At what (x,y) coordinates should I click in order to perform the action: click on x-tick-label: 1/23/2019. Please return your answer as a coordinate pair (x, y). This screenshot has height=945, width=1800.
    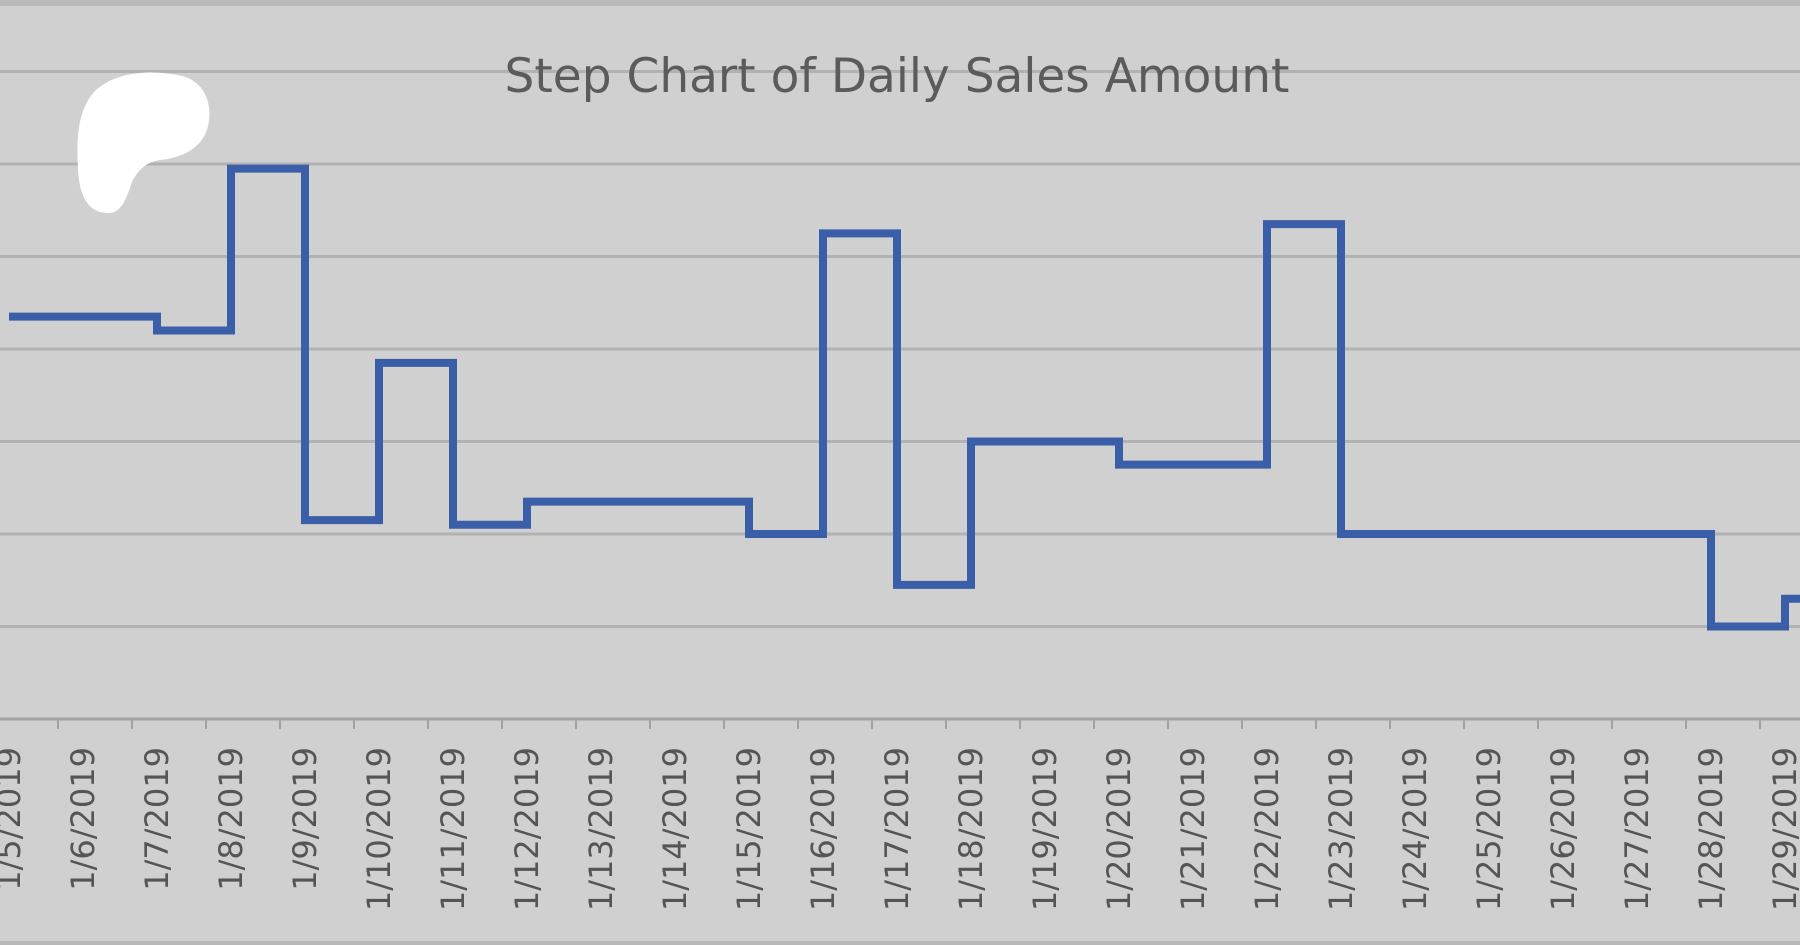
    Looking at the image, I should click on (1341, 829).